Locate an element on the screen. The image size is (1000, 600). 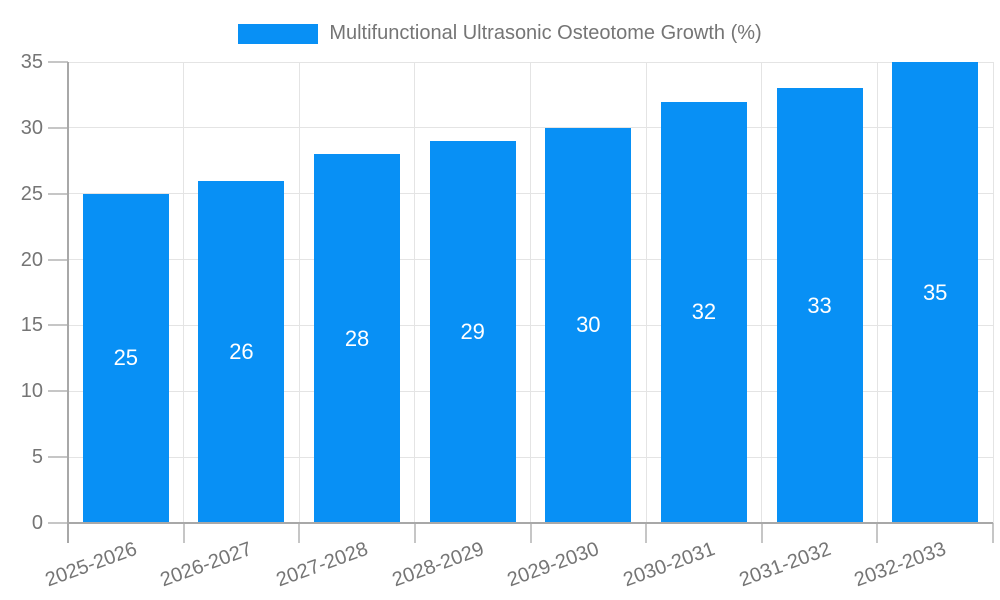
x-axis-line is located at coordinates (530, 523).